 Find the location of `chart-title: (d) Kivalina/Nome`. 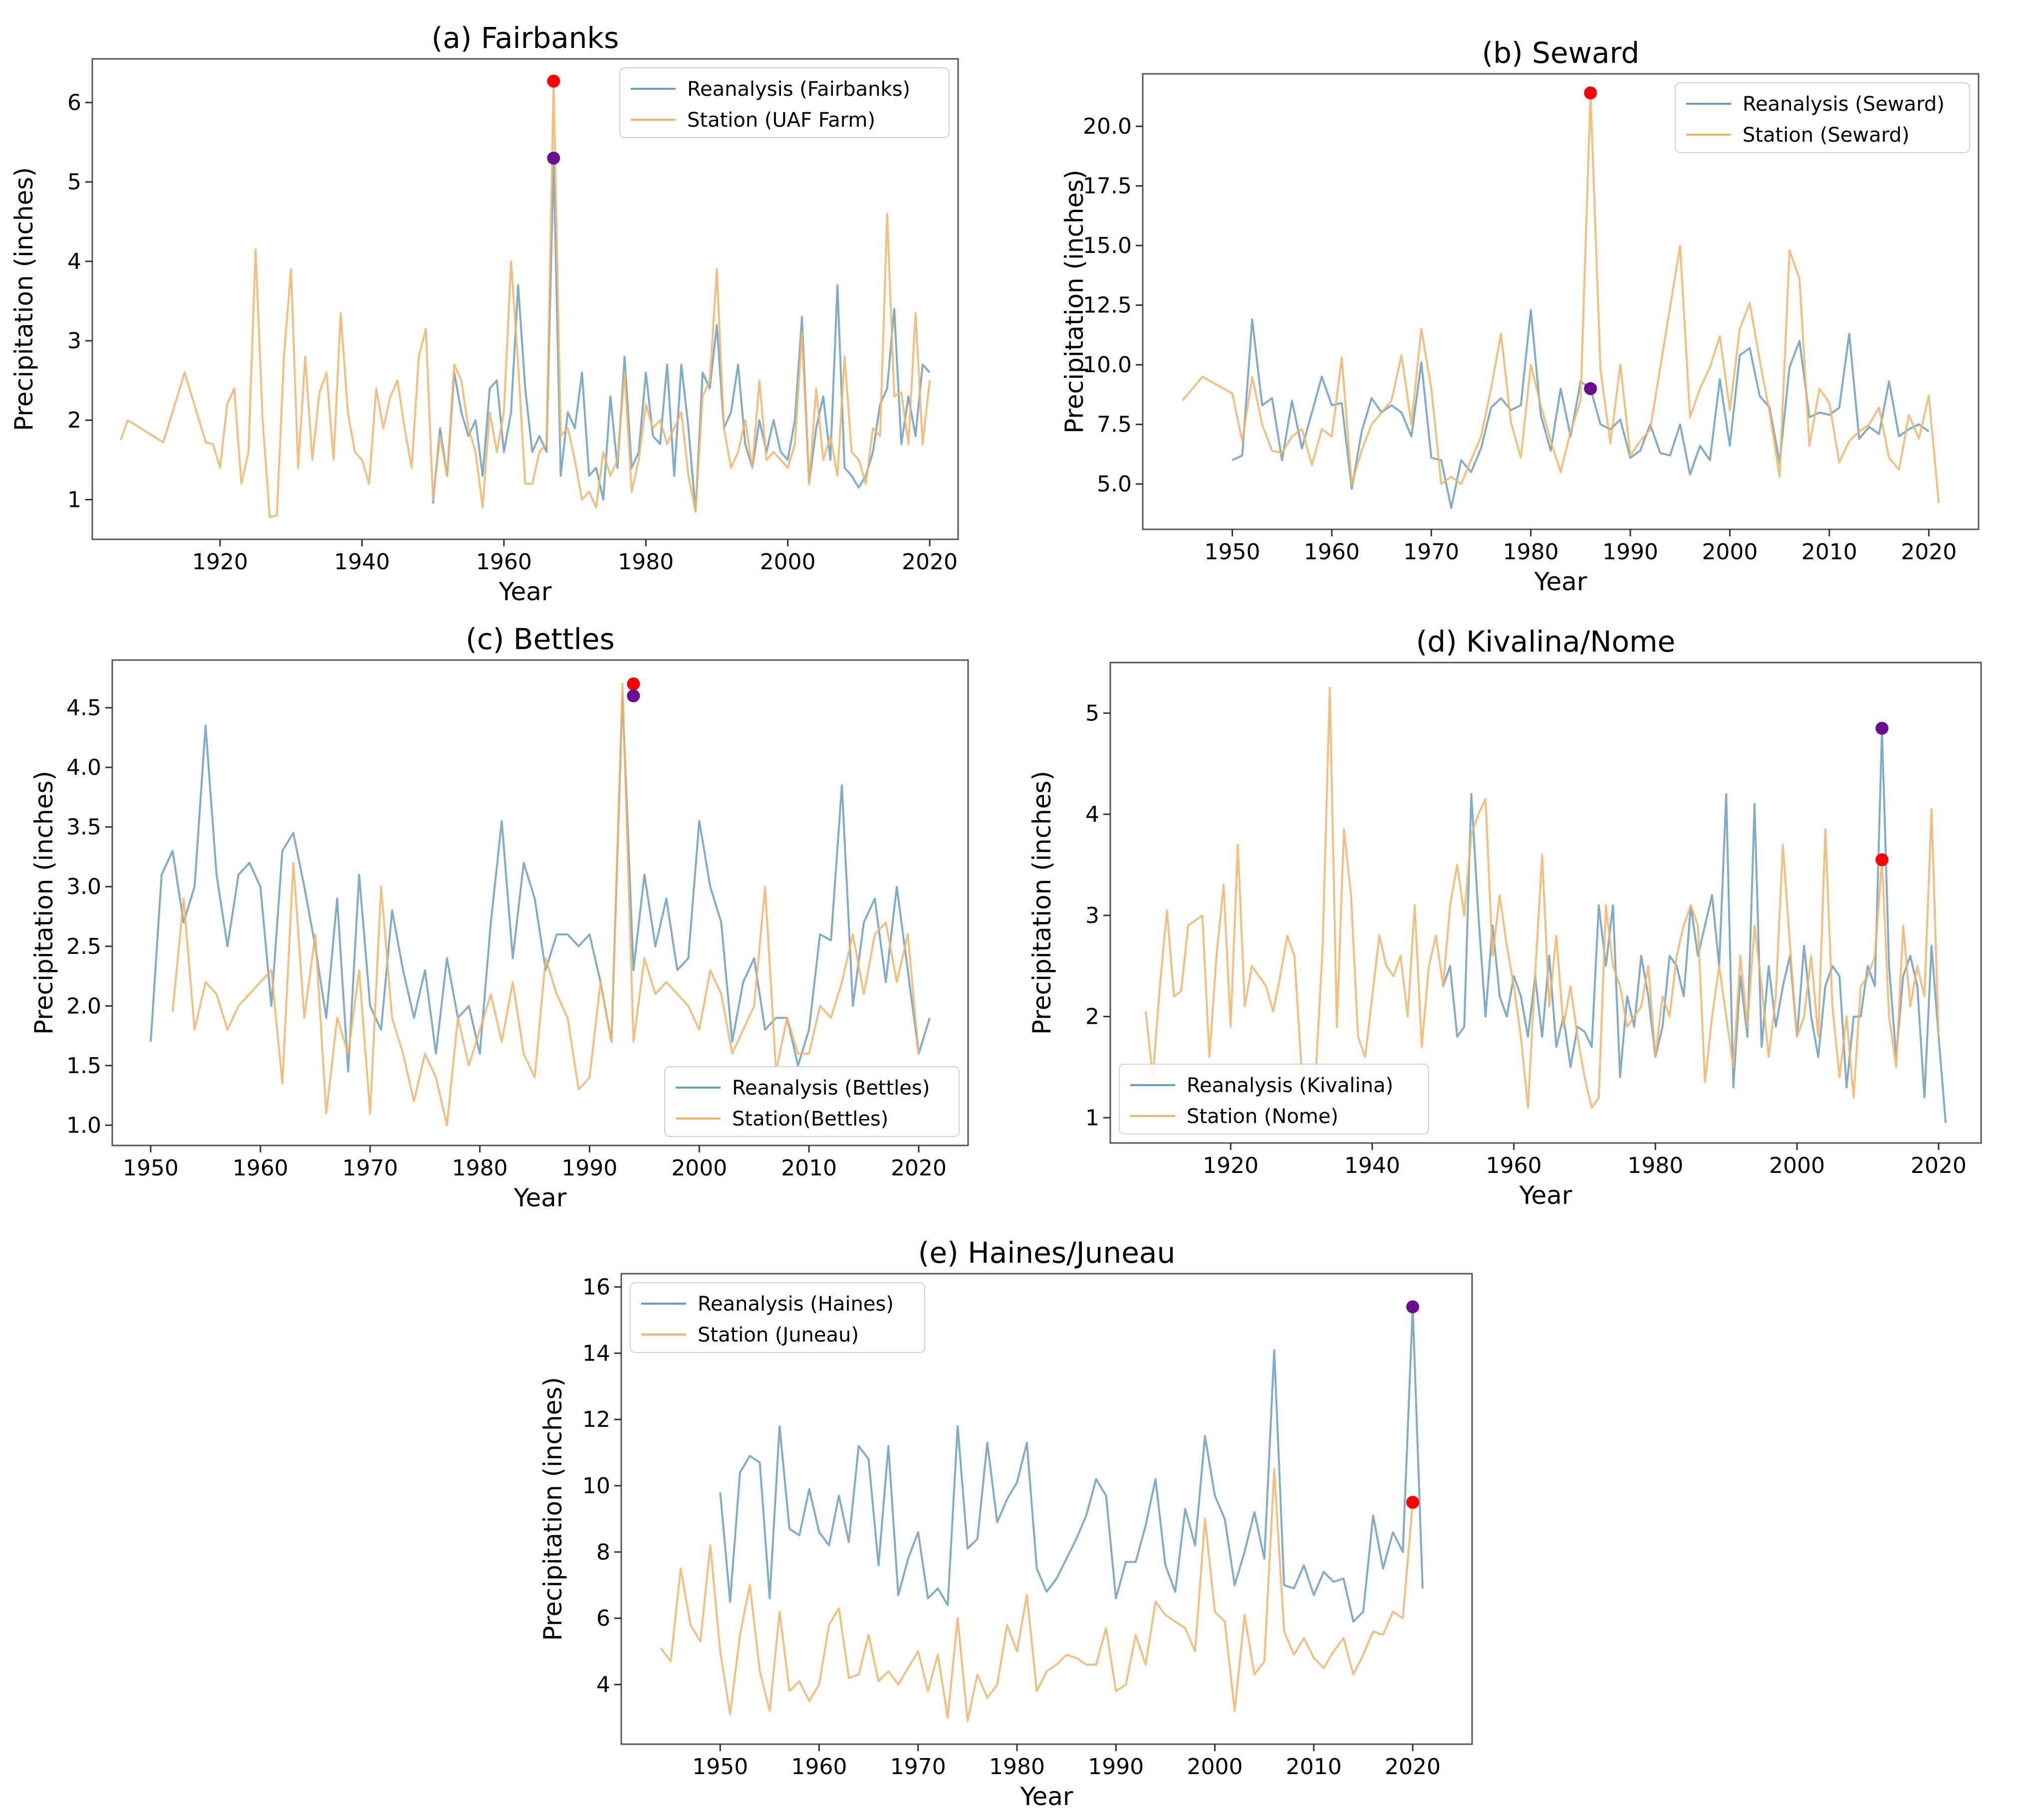

chart-title: (d) Kivalina/Nome is located at coordinates (1546, 642).